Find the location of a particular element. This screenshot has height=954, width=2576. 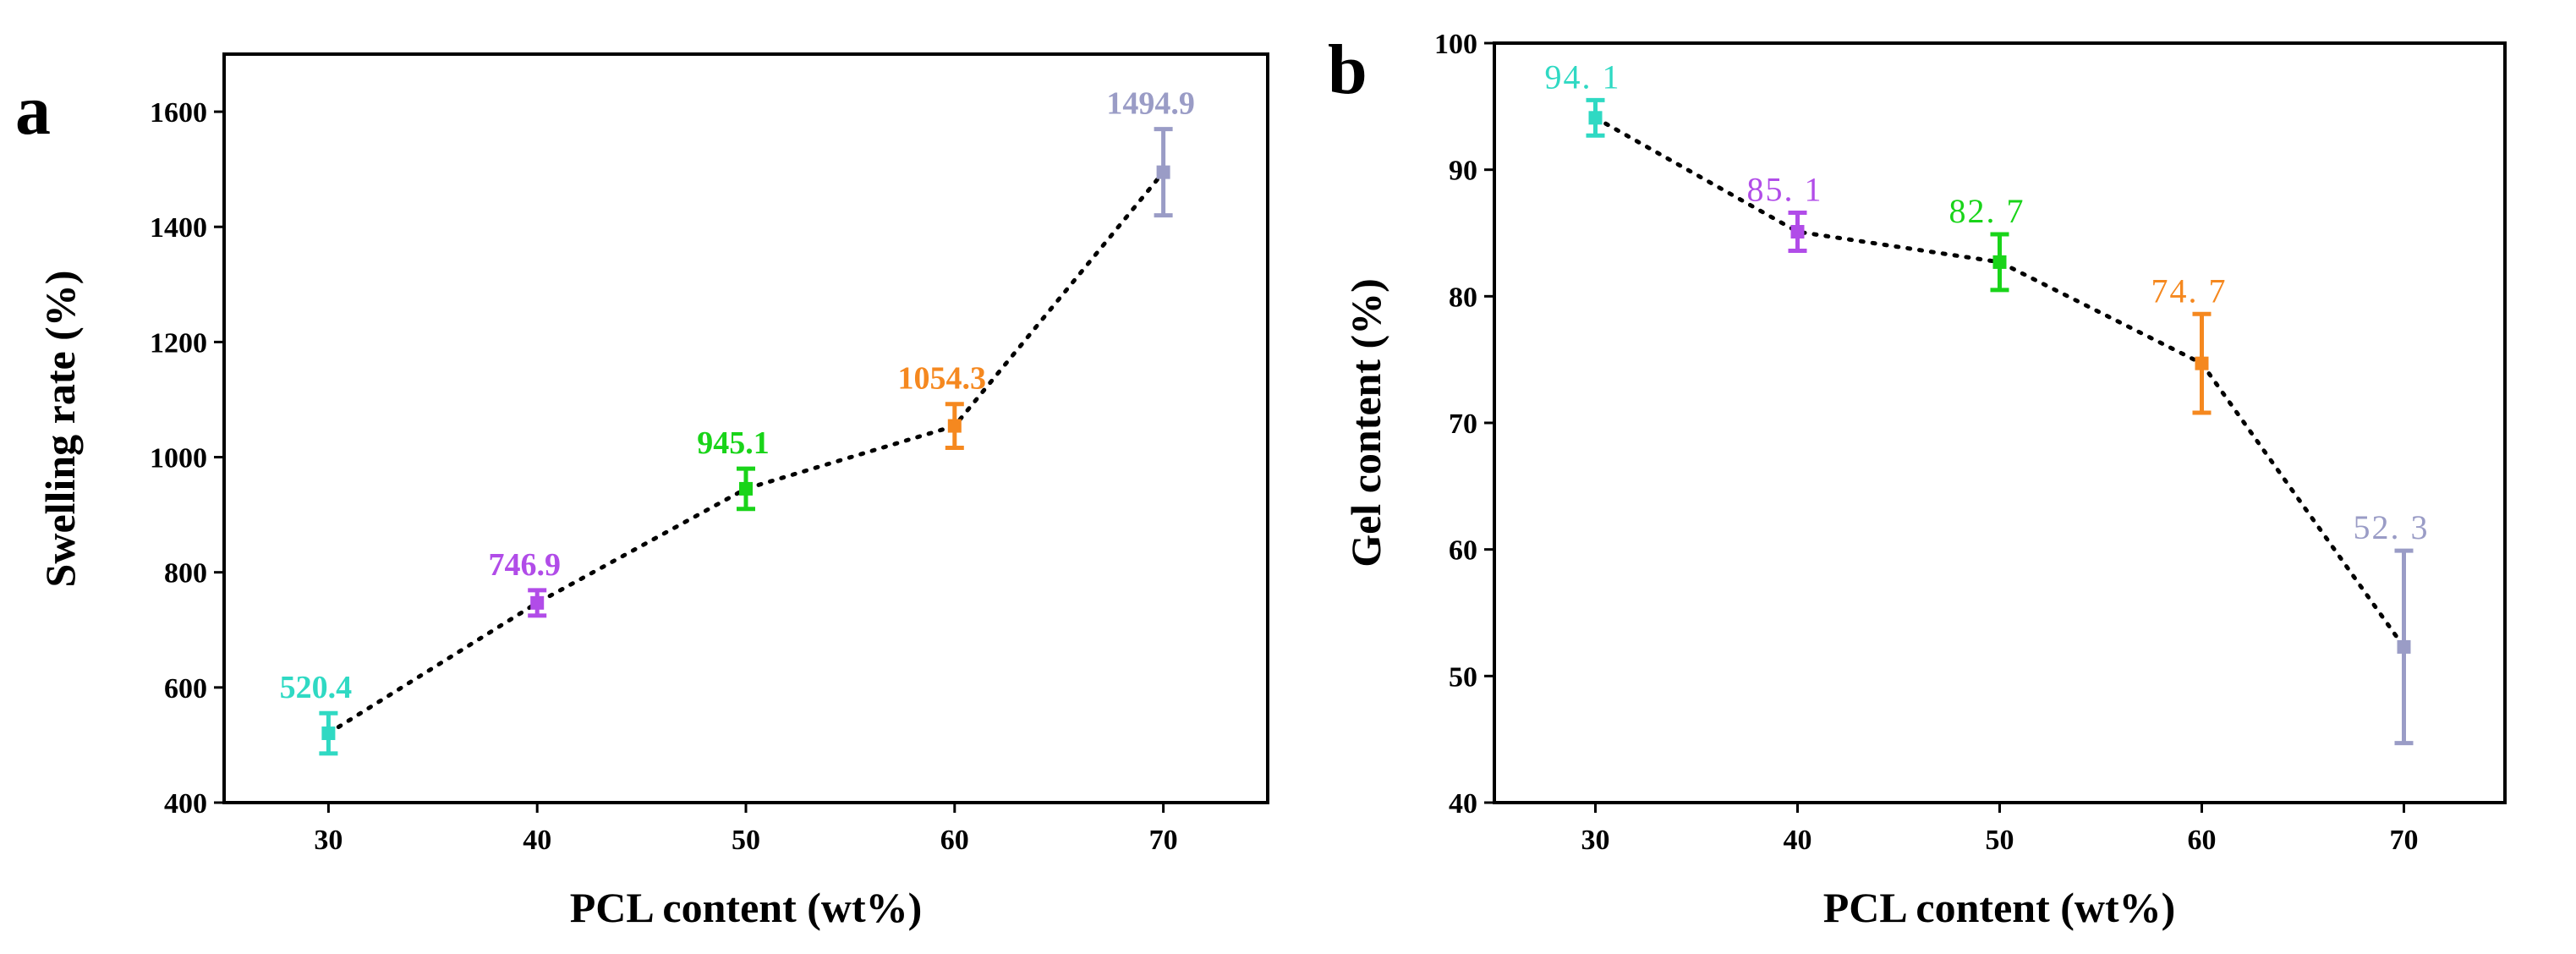

panel-a-data-label: 520.4 is located at coordinates (316, 687).